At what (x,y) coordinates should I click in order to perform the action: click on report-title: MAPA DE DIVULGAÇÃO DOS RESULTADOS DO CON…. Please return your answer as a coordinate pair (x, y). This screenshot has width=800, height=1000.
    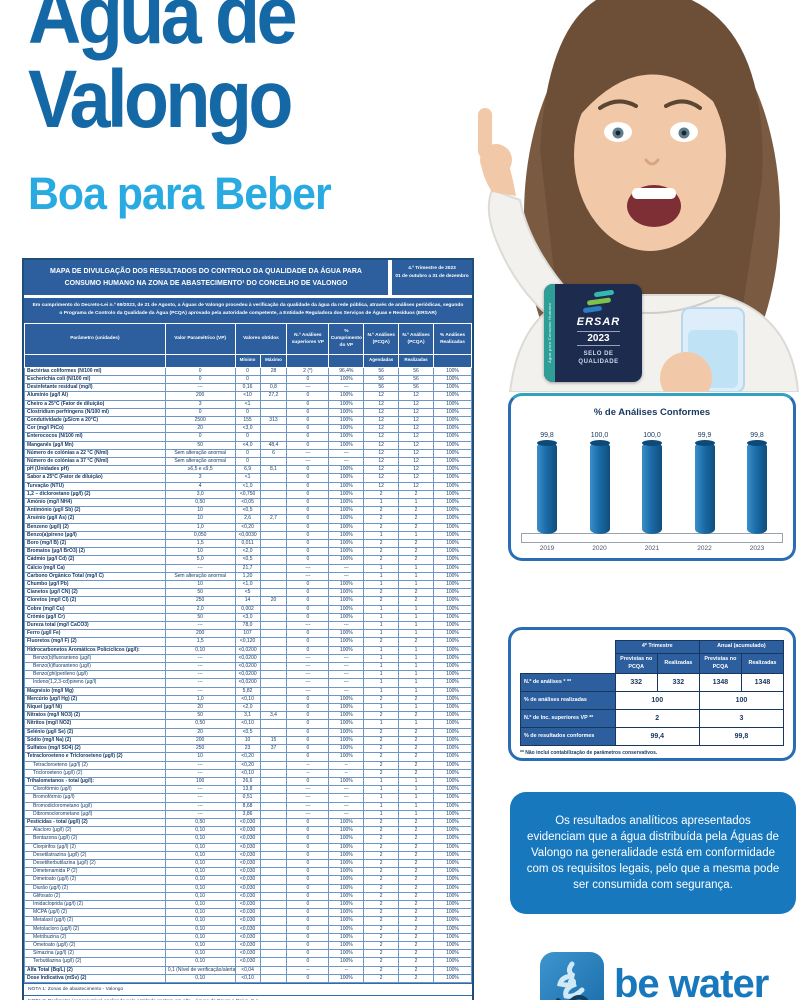
    Looking at the image, I should click on (206, 278).